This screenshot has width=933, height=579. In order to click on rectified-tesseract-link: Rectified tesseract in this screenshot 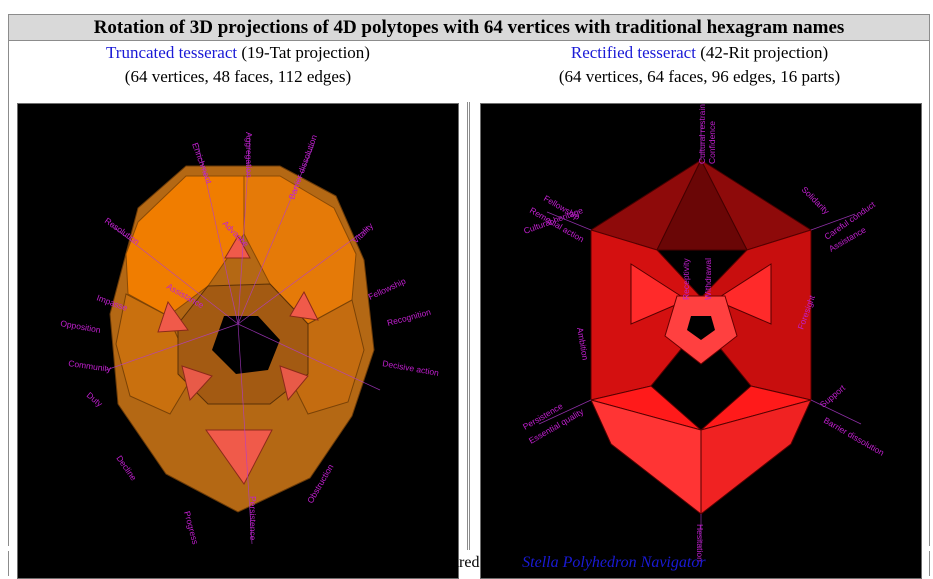, I will do `click(633, 52)`.